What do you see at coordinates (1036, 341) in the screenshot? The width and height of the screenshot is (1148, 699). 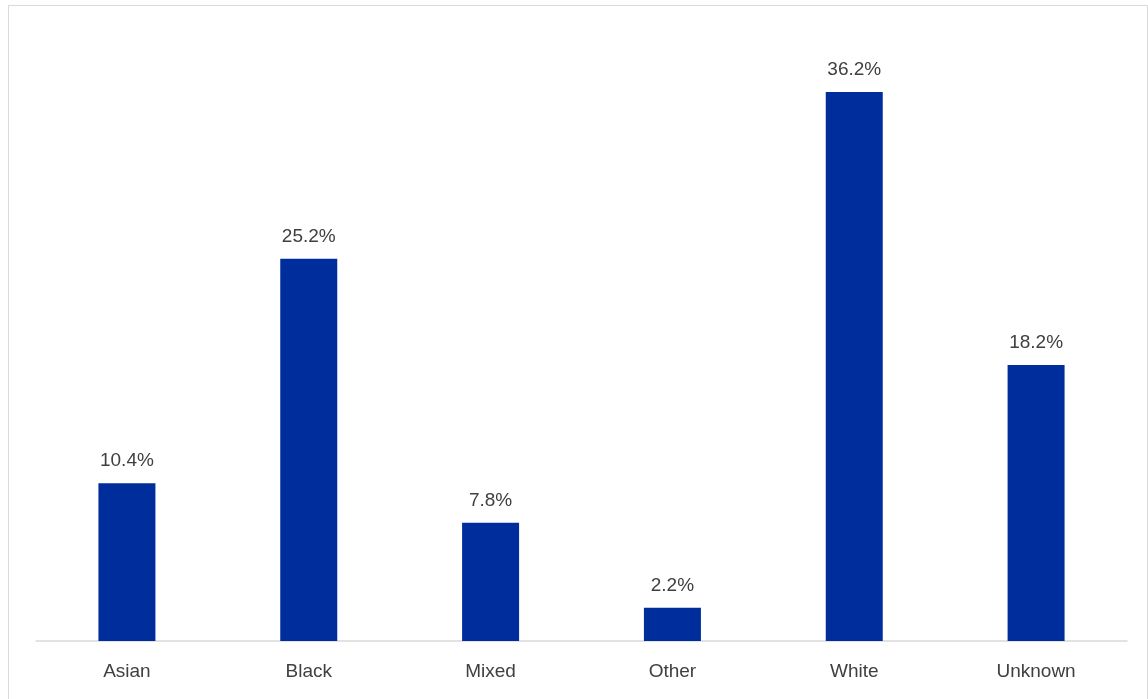 I see `data-label: 18.2%` at bounding box center [1036, 341].